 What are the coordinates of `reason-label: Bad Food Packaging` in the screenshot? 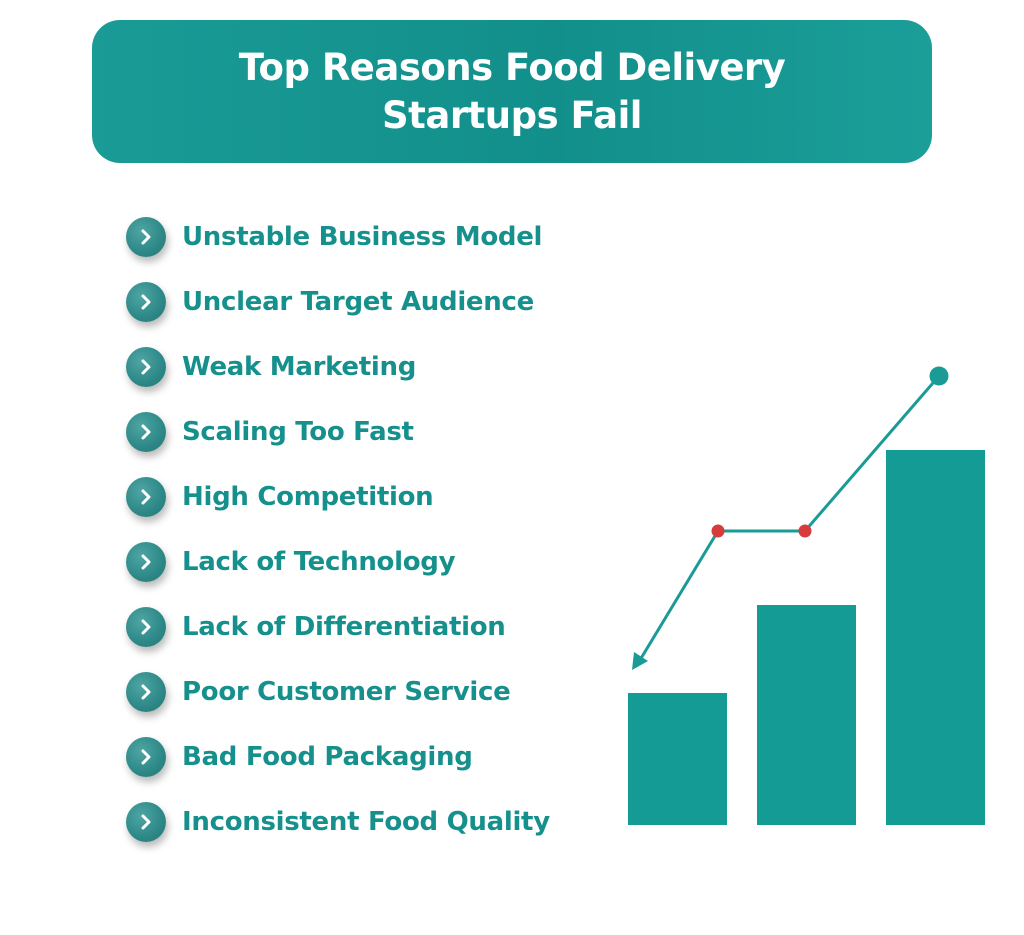 It's located at (327, 756).